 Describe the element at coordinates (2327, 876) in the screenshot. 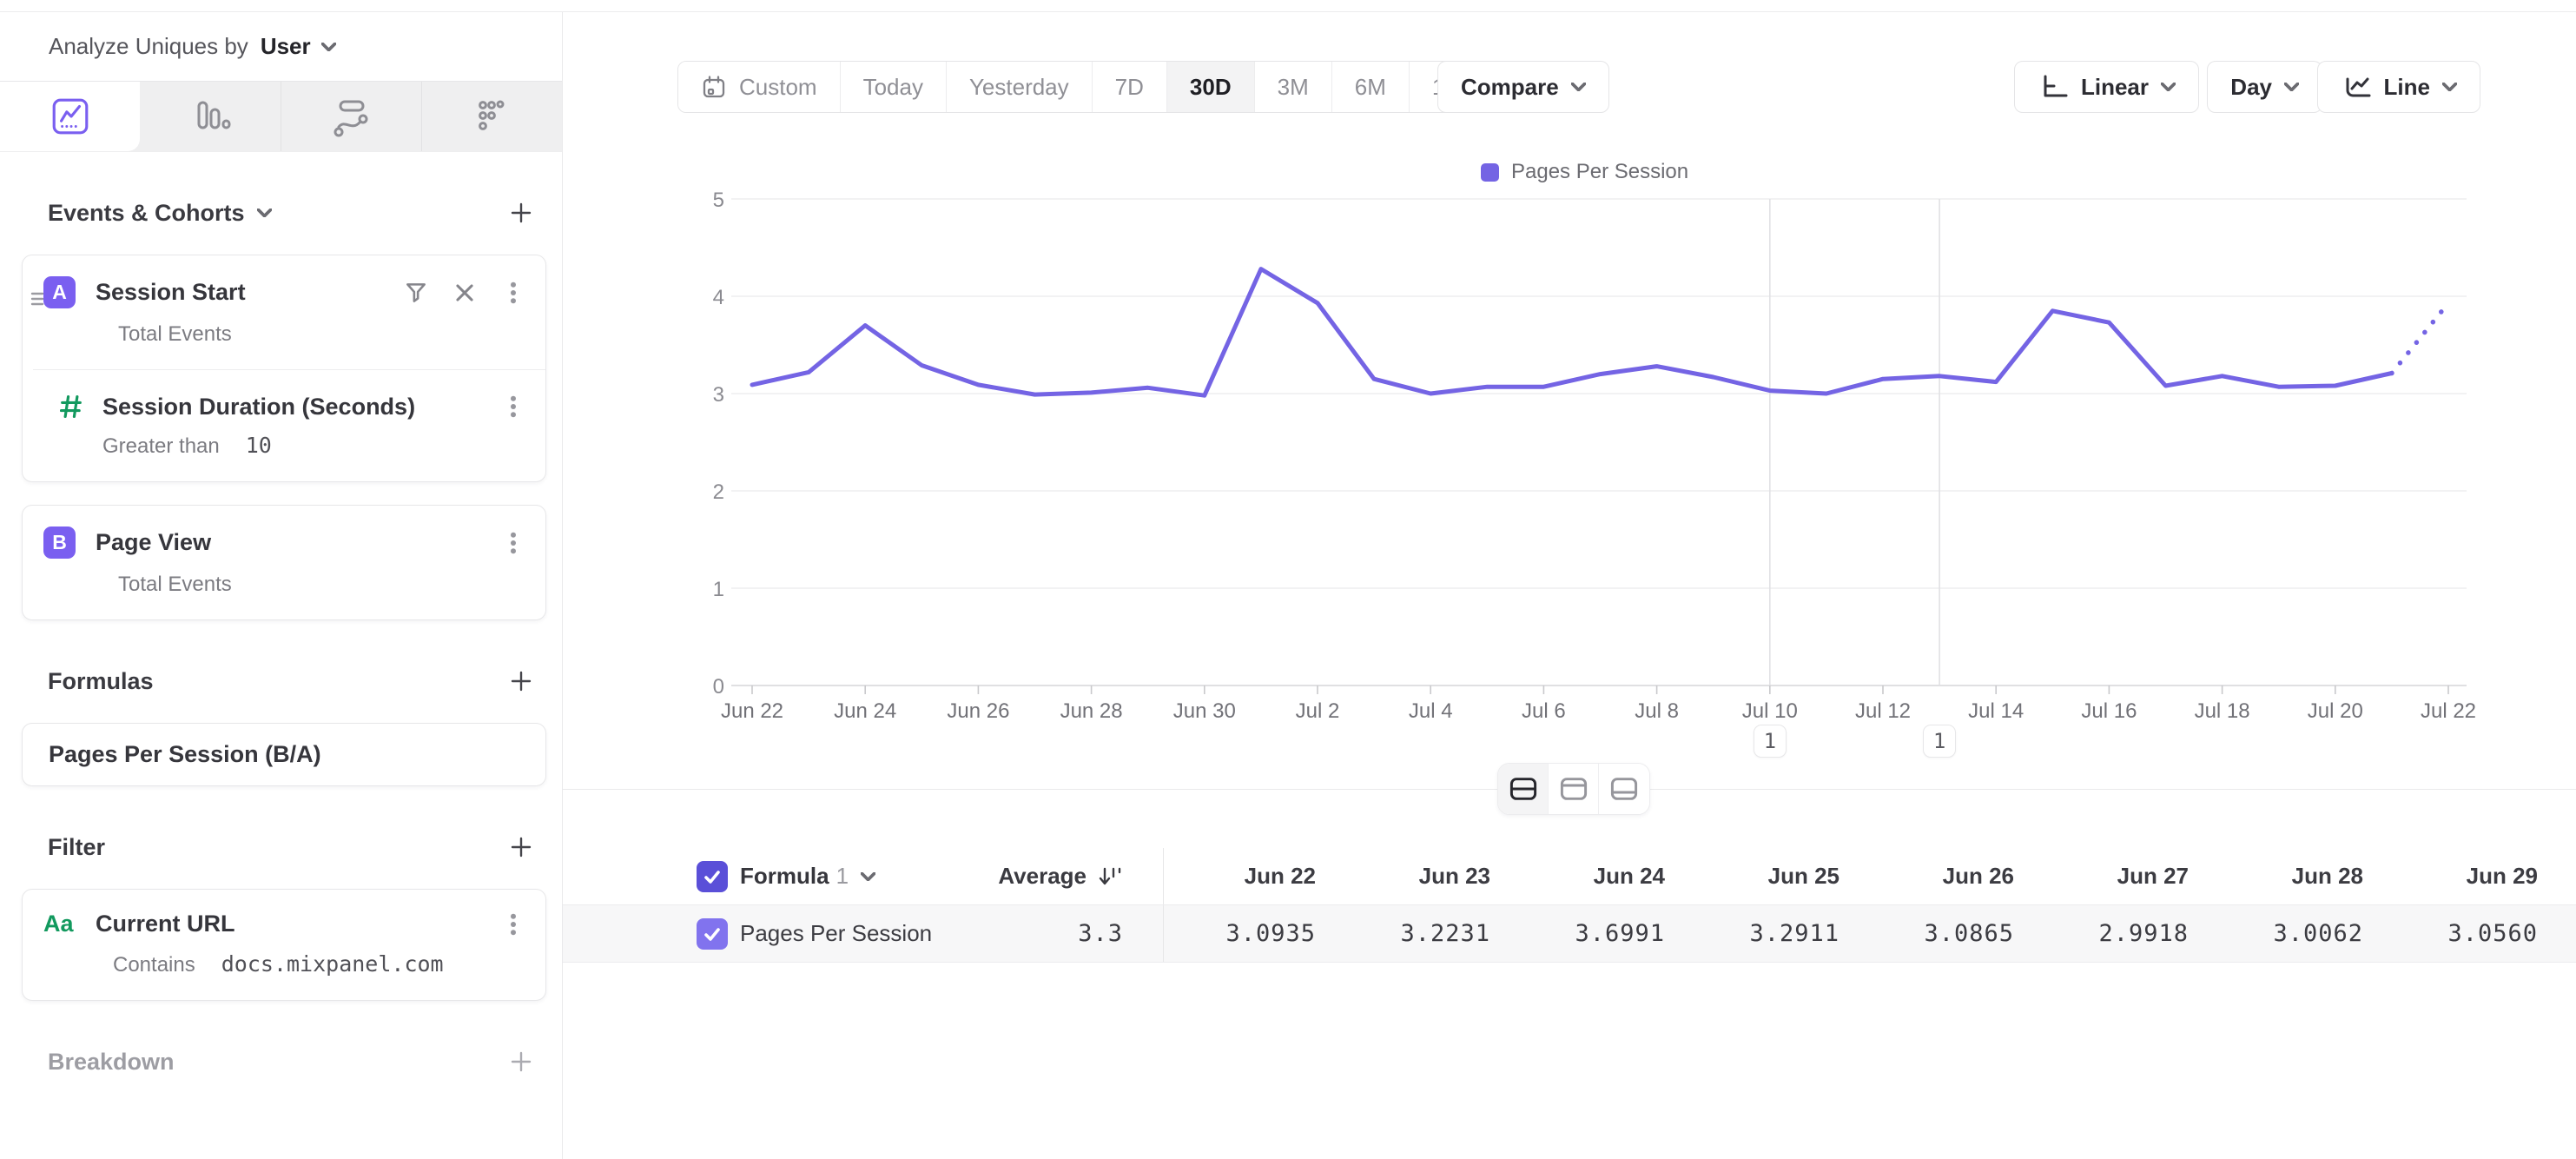

I see `date-column-header: Jun 28` at that location.